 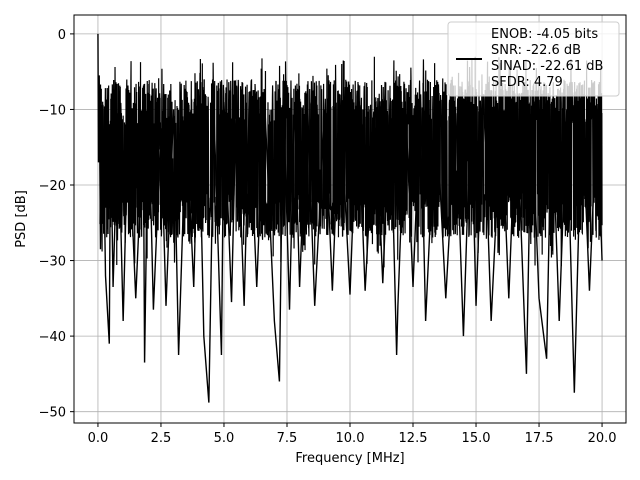 What do you see at coordinates (413, 438) in the screenshot?
I see `x-tick-label: 12.5` at bounding box center [413, 438].